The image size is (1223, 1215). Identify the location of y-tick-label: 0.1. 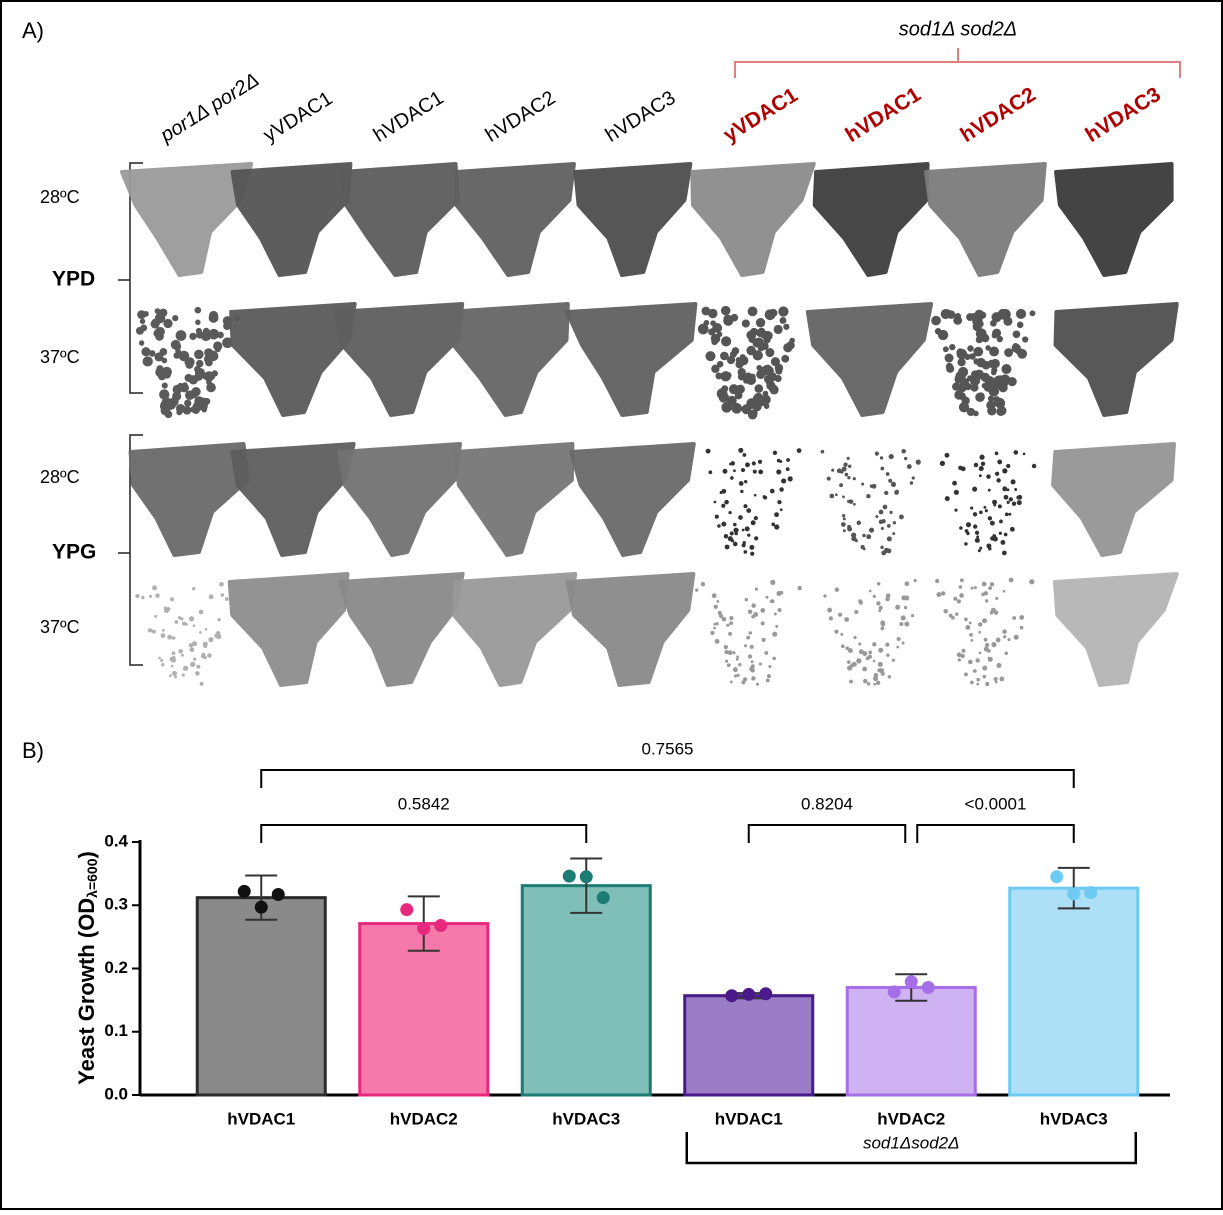
(116, 1030).